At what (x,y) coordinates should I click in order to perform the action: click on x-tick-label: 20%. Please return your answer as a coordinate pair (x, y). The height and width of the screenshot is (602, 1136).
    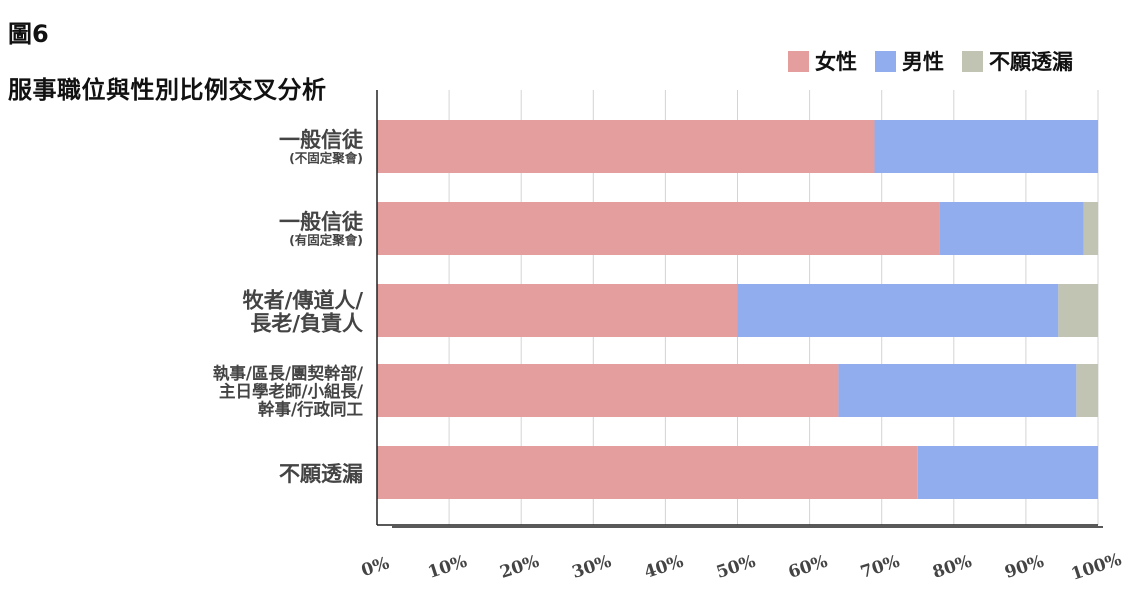
    Looking at the image, I should click on (520, 567).